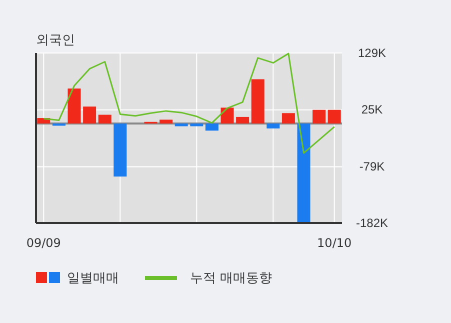 This screenshot has height=323, width=451. Describe the element at coordinates (372, 223) in the screenshot. I see `y-tick-label: -182K` at that location.